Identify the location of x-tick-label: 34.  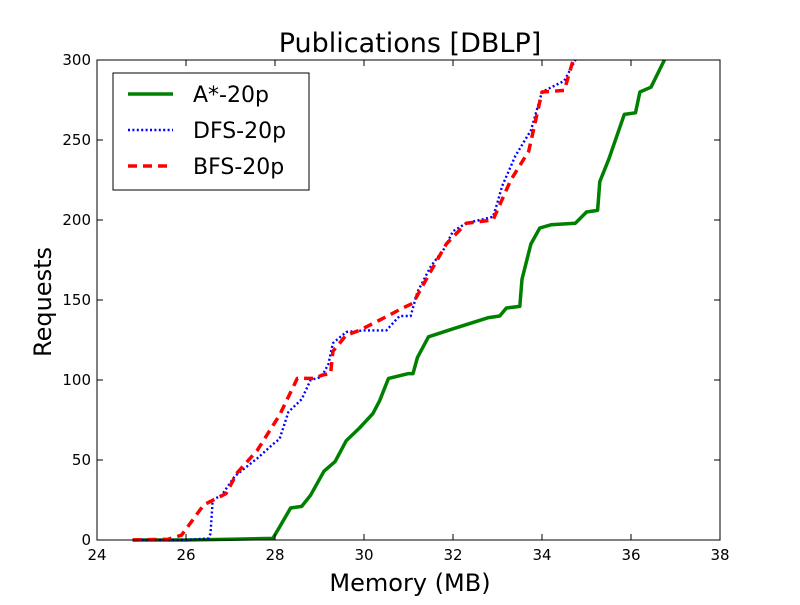
(541, 555).